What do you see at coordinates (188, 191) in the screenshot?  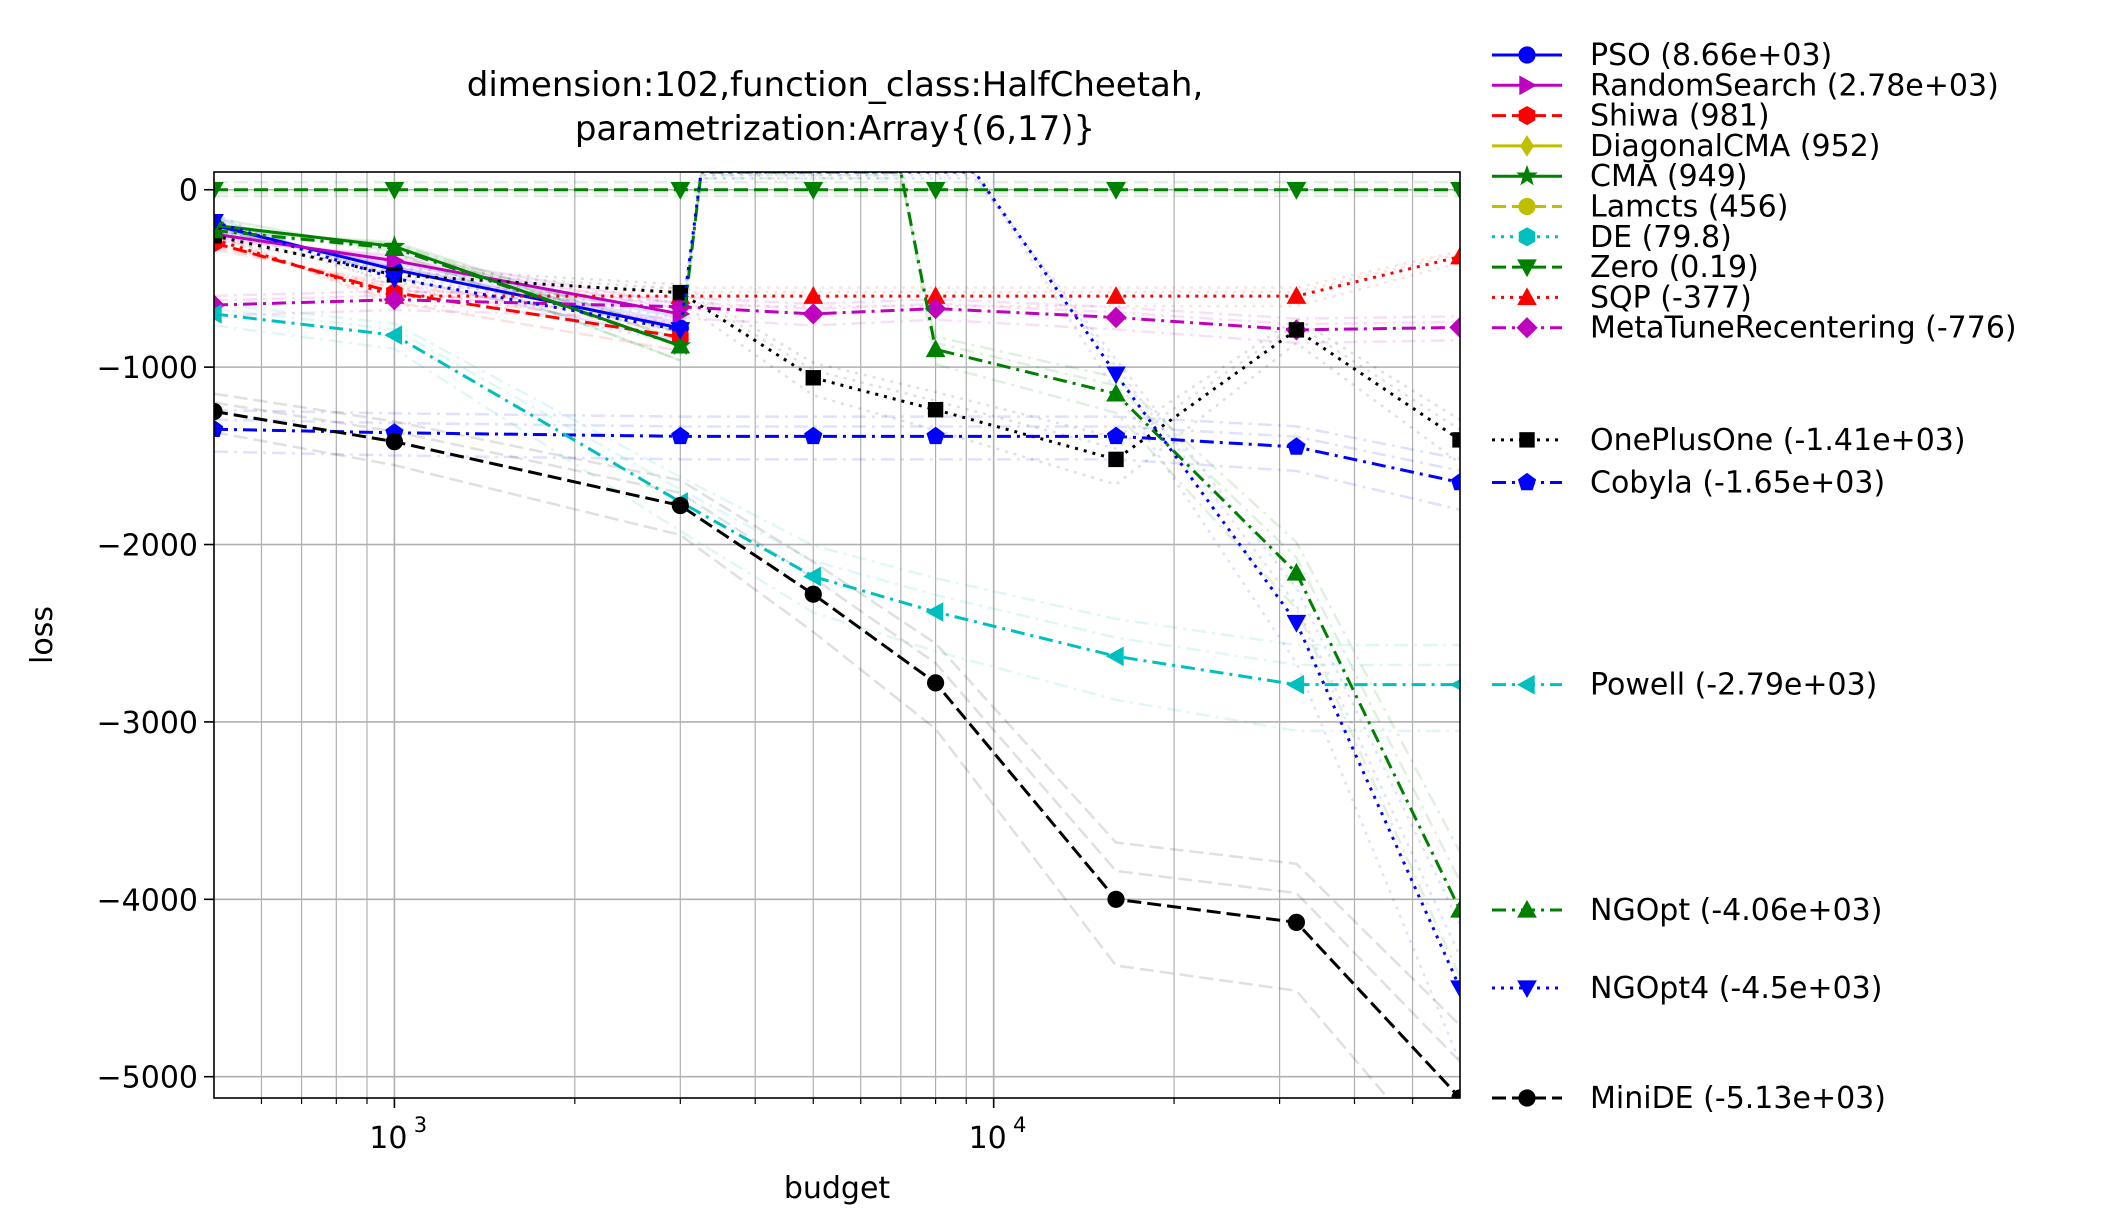 I see `y-tick-label: 0` at bounding box center [188, 191].